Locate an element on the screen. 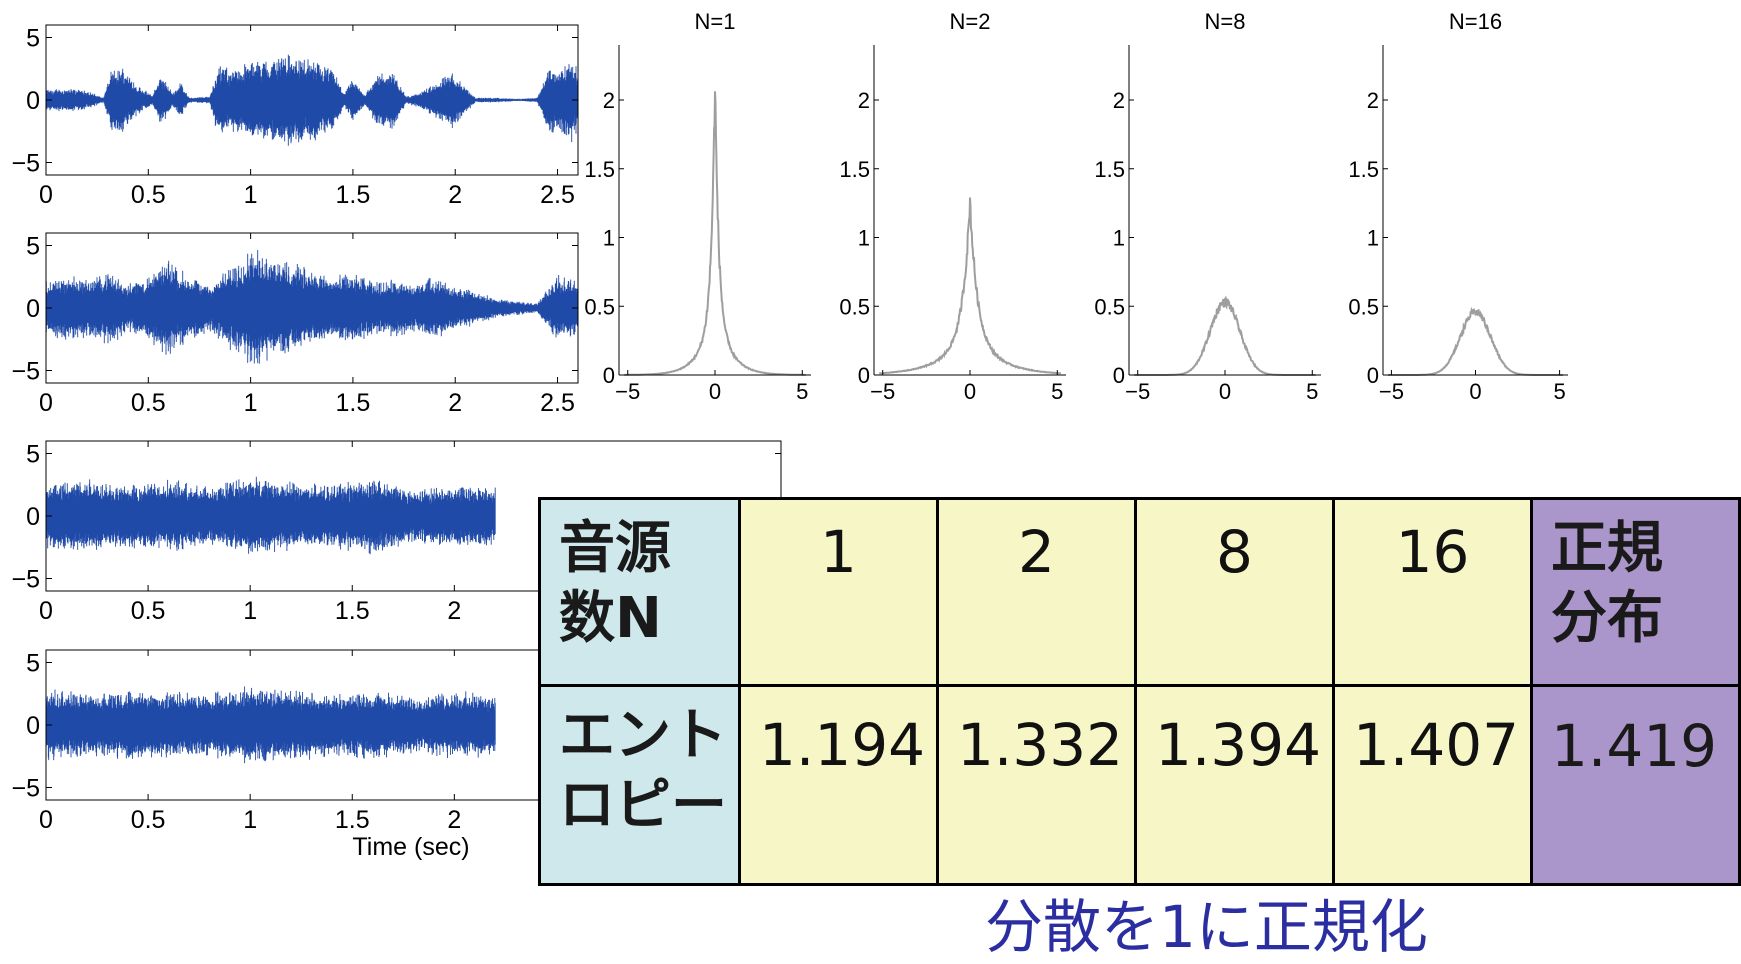 This screenshot has width=1741, height=964. col-normal: 正規 分布 is located at coordinates (1635, 592).